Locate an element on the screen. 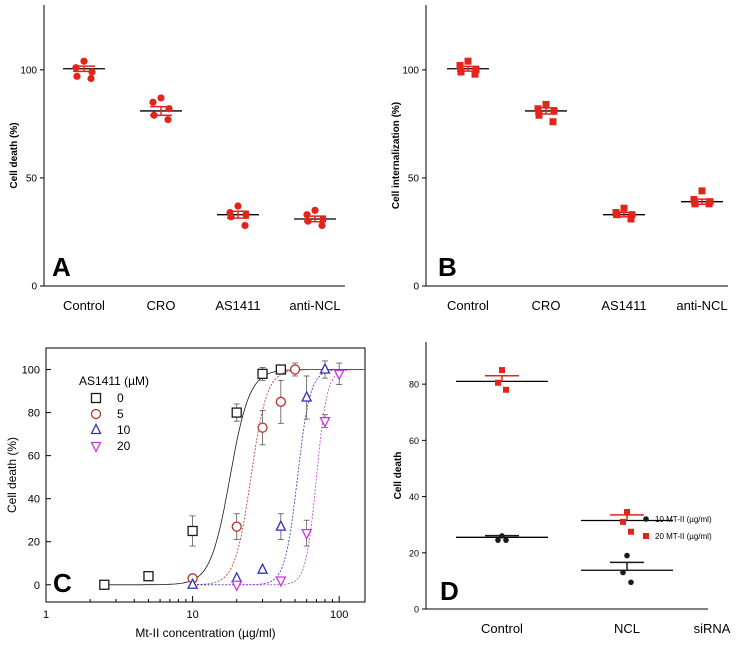  y-tick-label: 80 is located at coordinates (414, 385).